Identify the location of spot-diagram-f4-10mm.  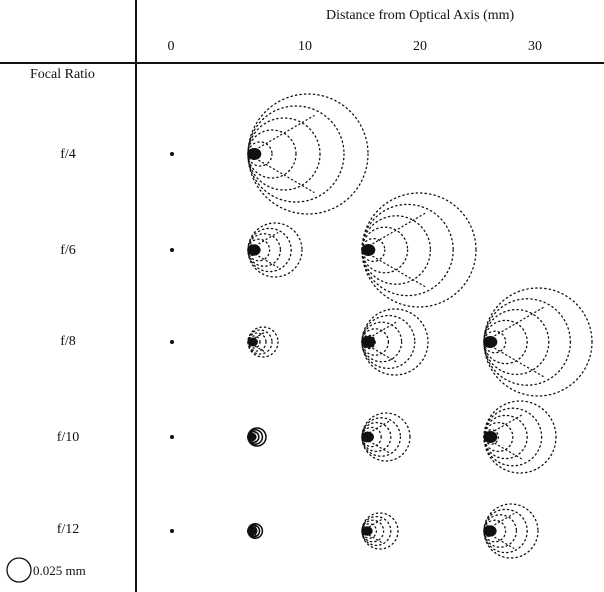
(308, 154).